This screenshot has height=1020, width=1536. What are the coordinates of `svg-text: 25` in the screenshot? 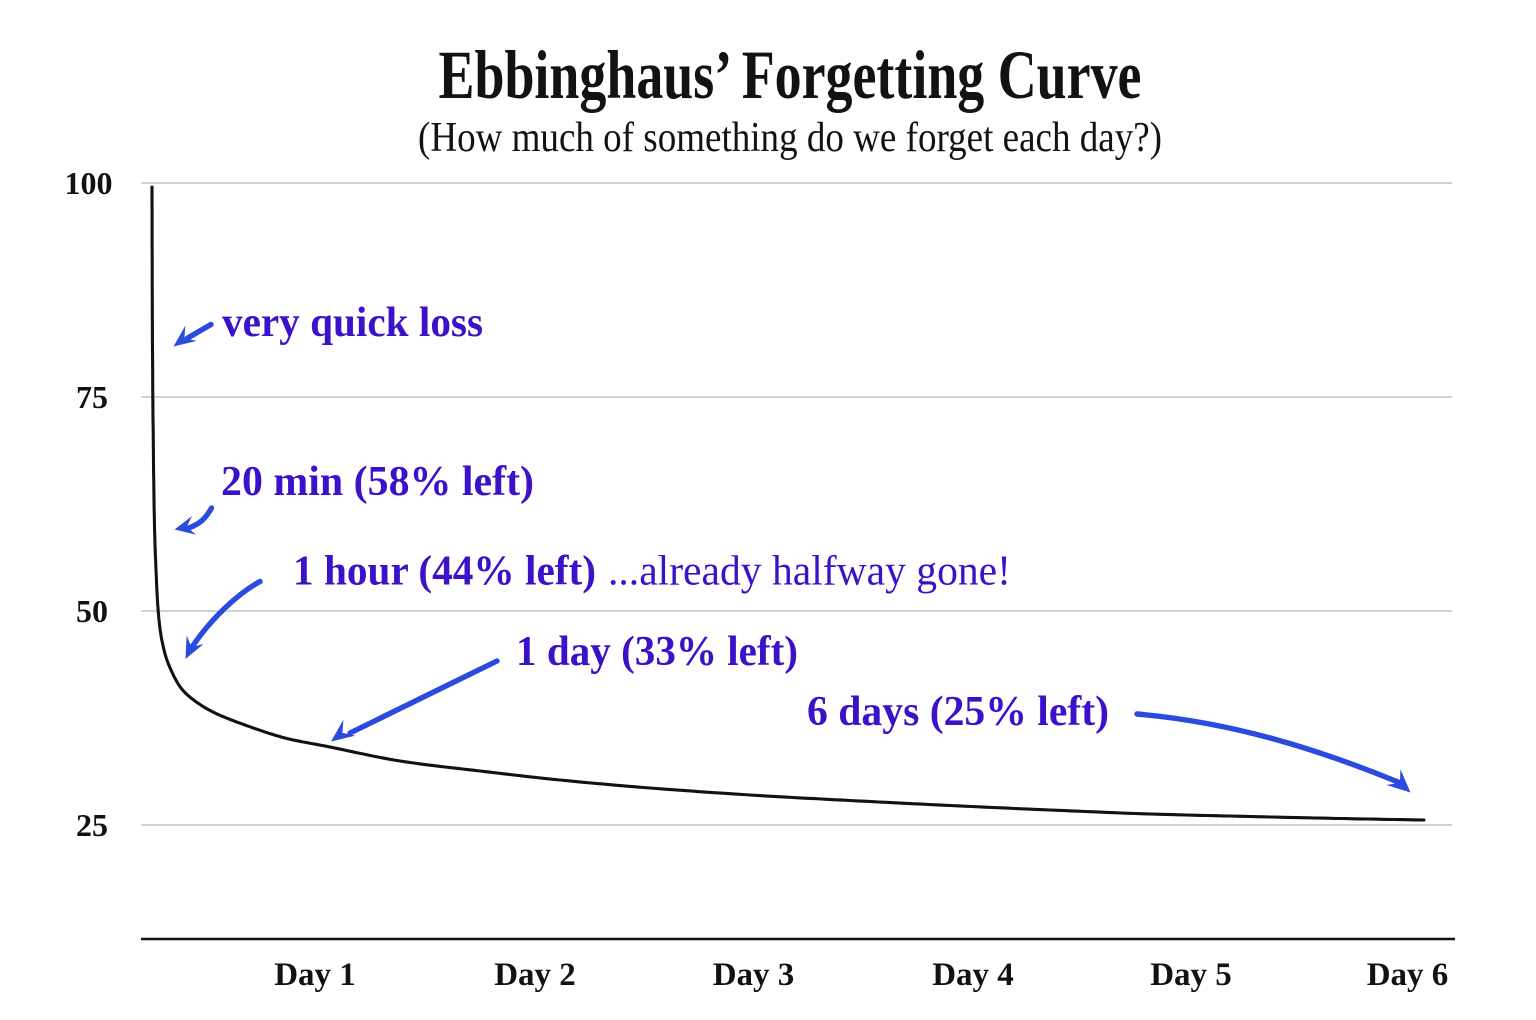 It's located at (92, 825).